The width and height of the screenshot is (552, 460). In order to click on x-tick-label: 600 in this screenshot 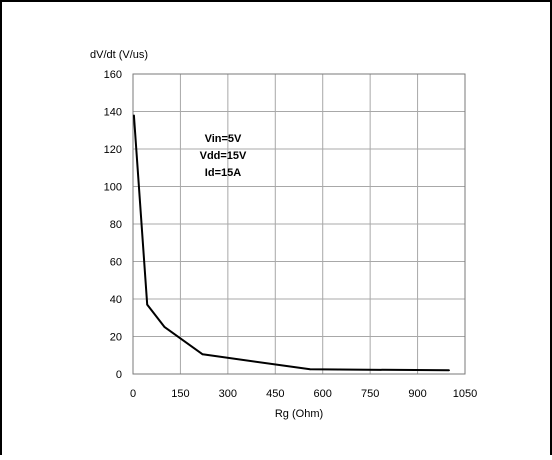, I will do `click(323, 394)`.